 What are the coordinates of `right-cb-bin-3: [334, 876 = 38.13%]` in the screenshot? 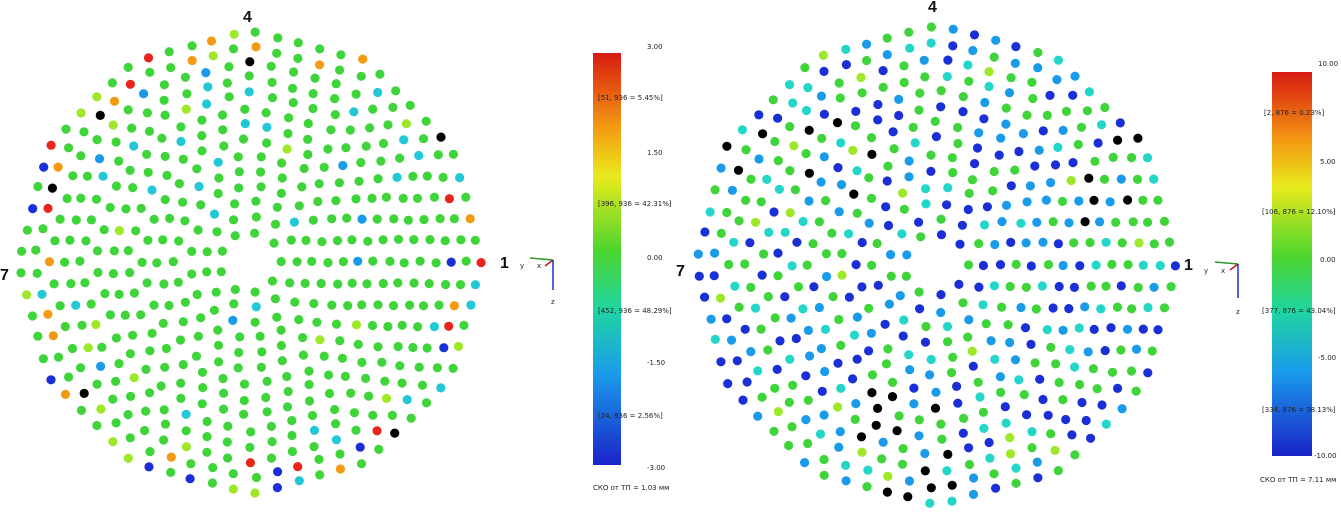 It's located at (1299, 410).